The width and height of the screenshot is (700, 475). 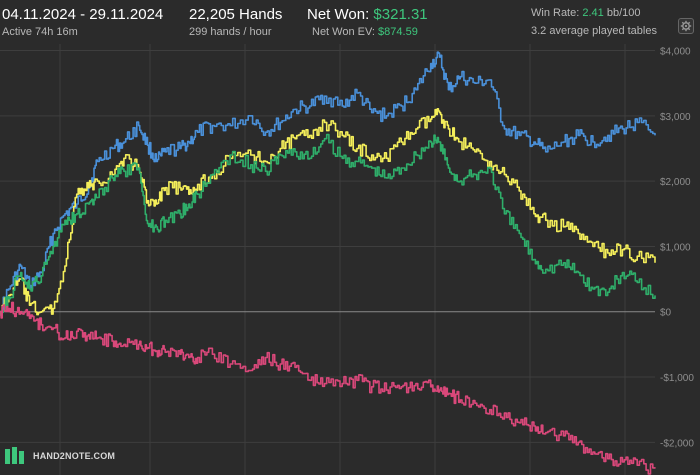 What do you see at coordinates (675, 182) in the screenshot?
I see `y-tick-label-2: $2,000` at bounding box center [675, 182].